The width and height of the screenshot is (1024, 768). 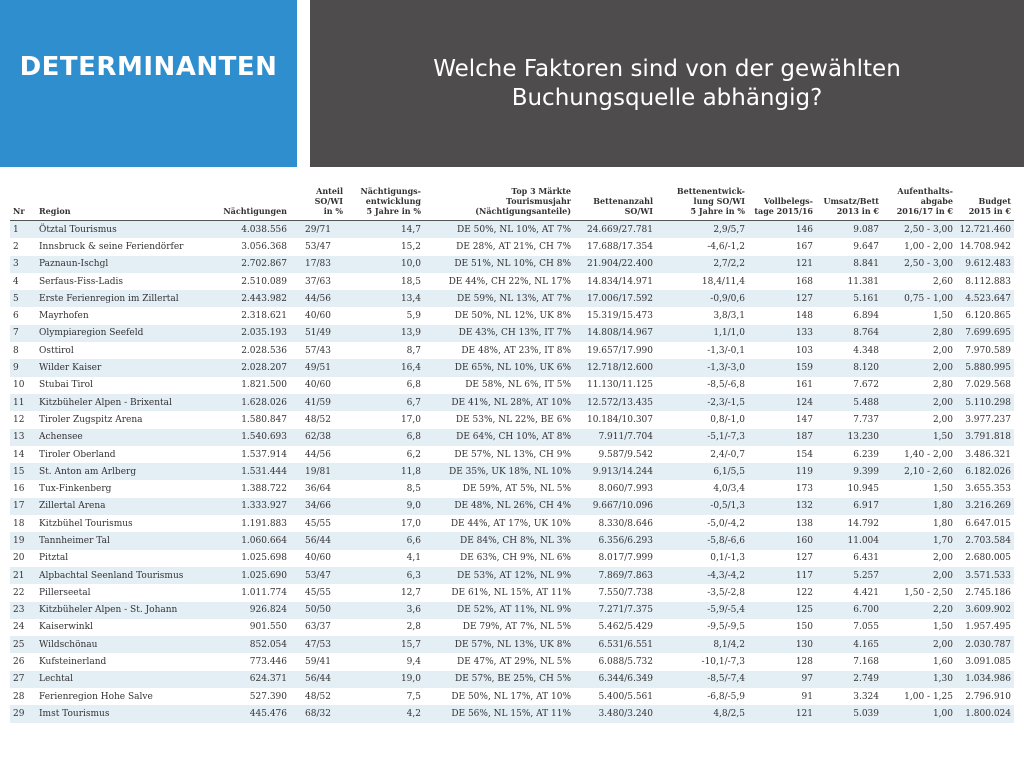 I want to click on cell-betten: 14.834/14.971, so click(x=619, y=281).